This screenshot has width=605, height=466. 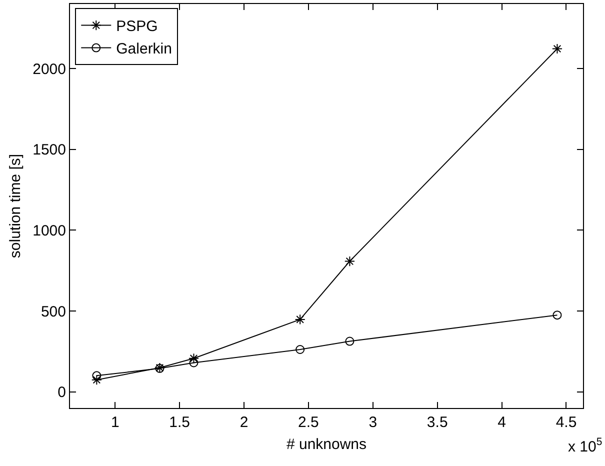 I want to click on x-tick-label: 1, so click(x=115, y=422).